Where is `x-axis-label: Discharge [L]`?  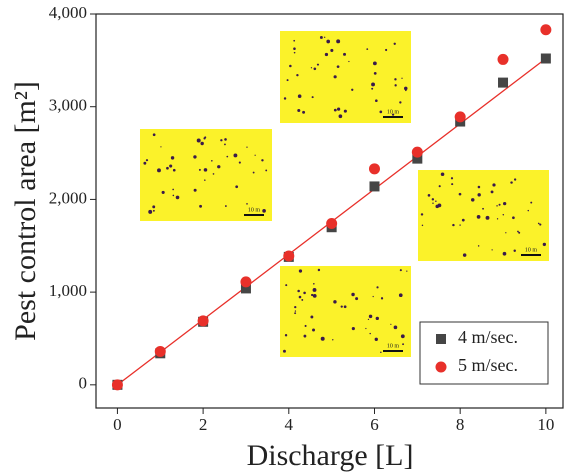 x-axis-label: Discharge [L] is located at coordinates (330, 455).